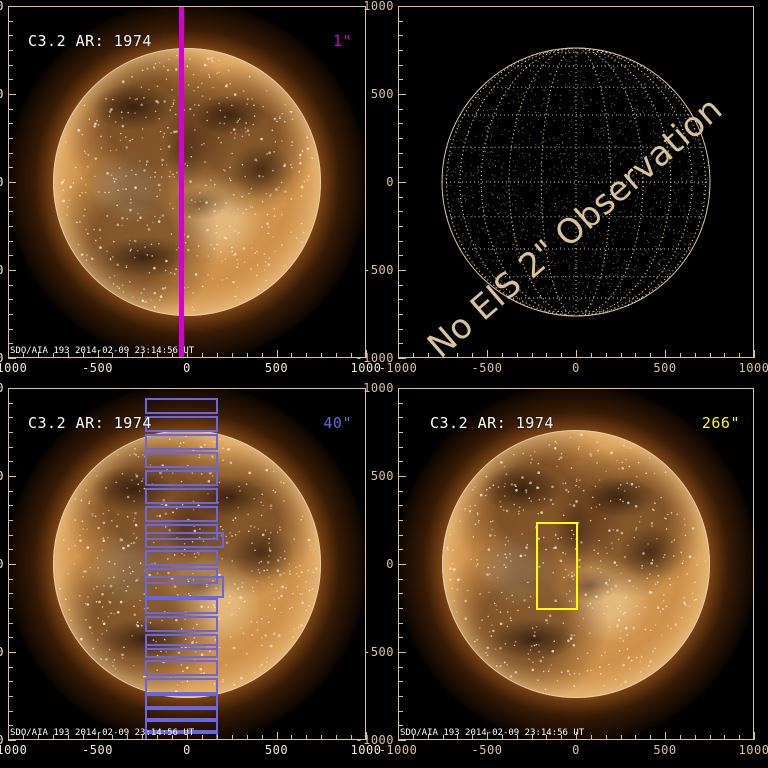 Image resolution: width=768 pixels, height=768 pixels. Describe the element at coordinates (487, 368) in the screenshot. I see `x-tick-label: -500` at that location.